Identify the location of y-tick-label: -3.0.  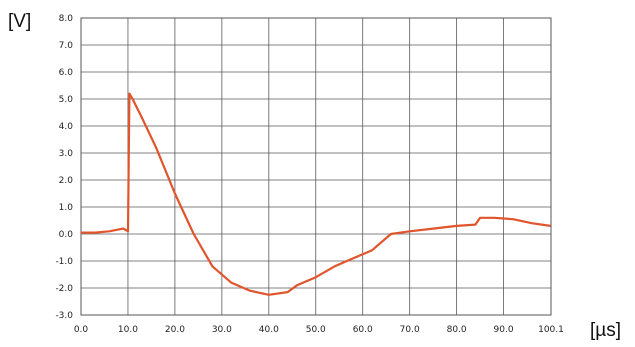
(64, 316).